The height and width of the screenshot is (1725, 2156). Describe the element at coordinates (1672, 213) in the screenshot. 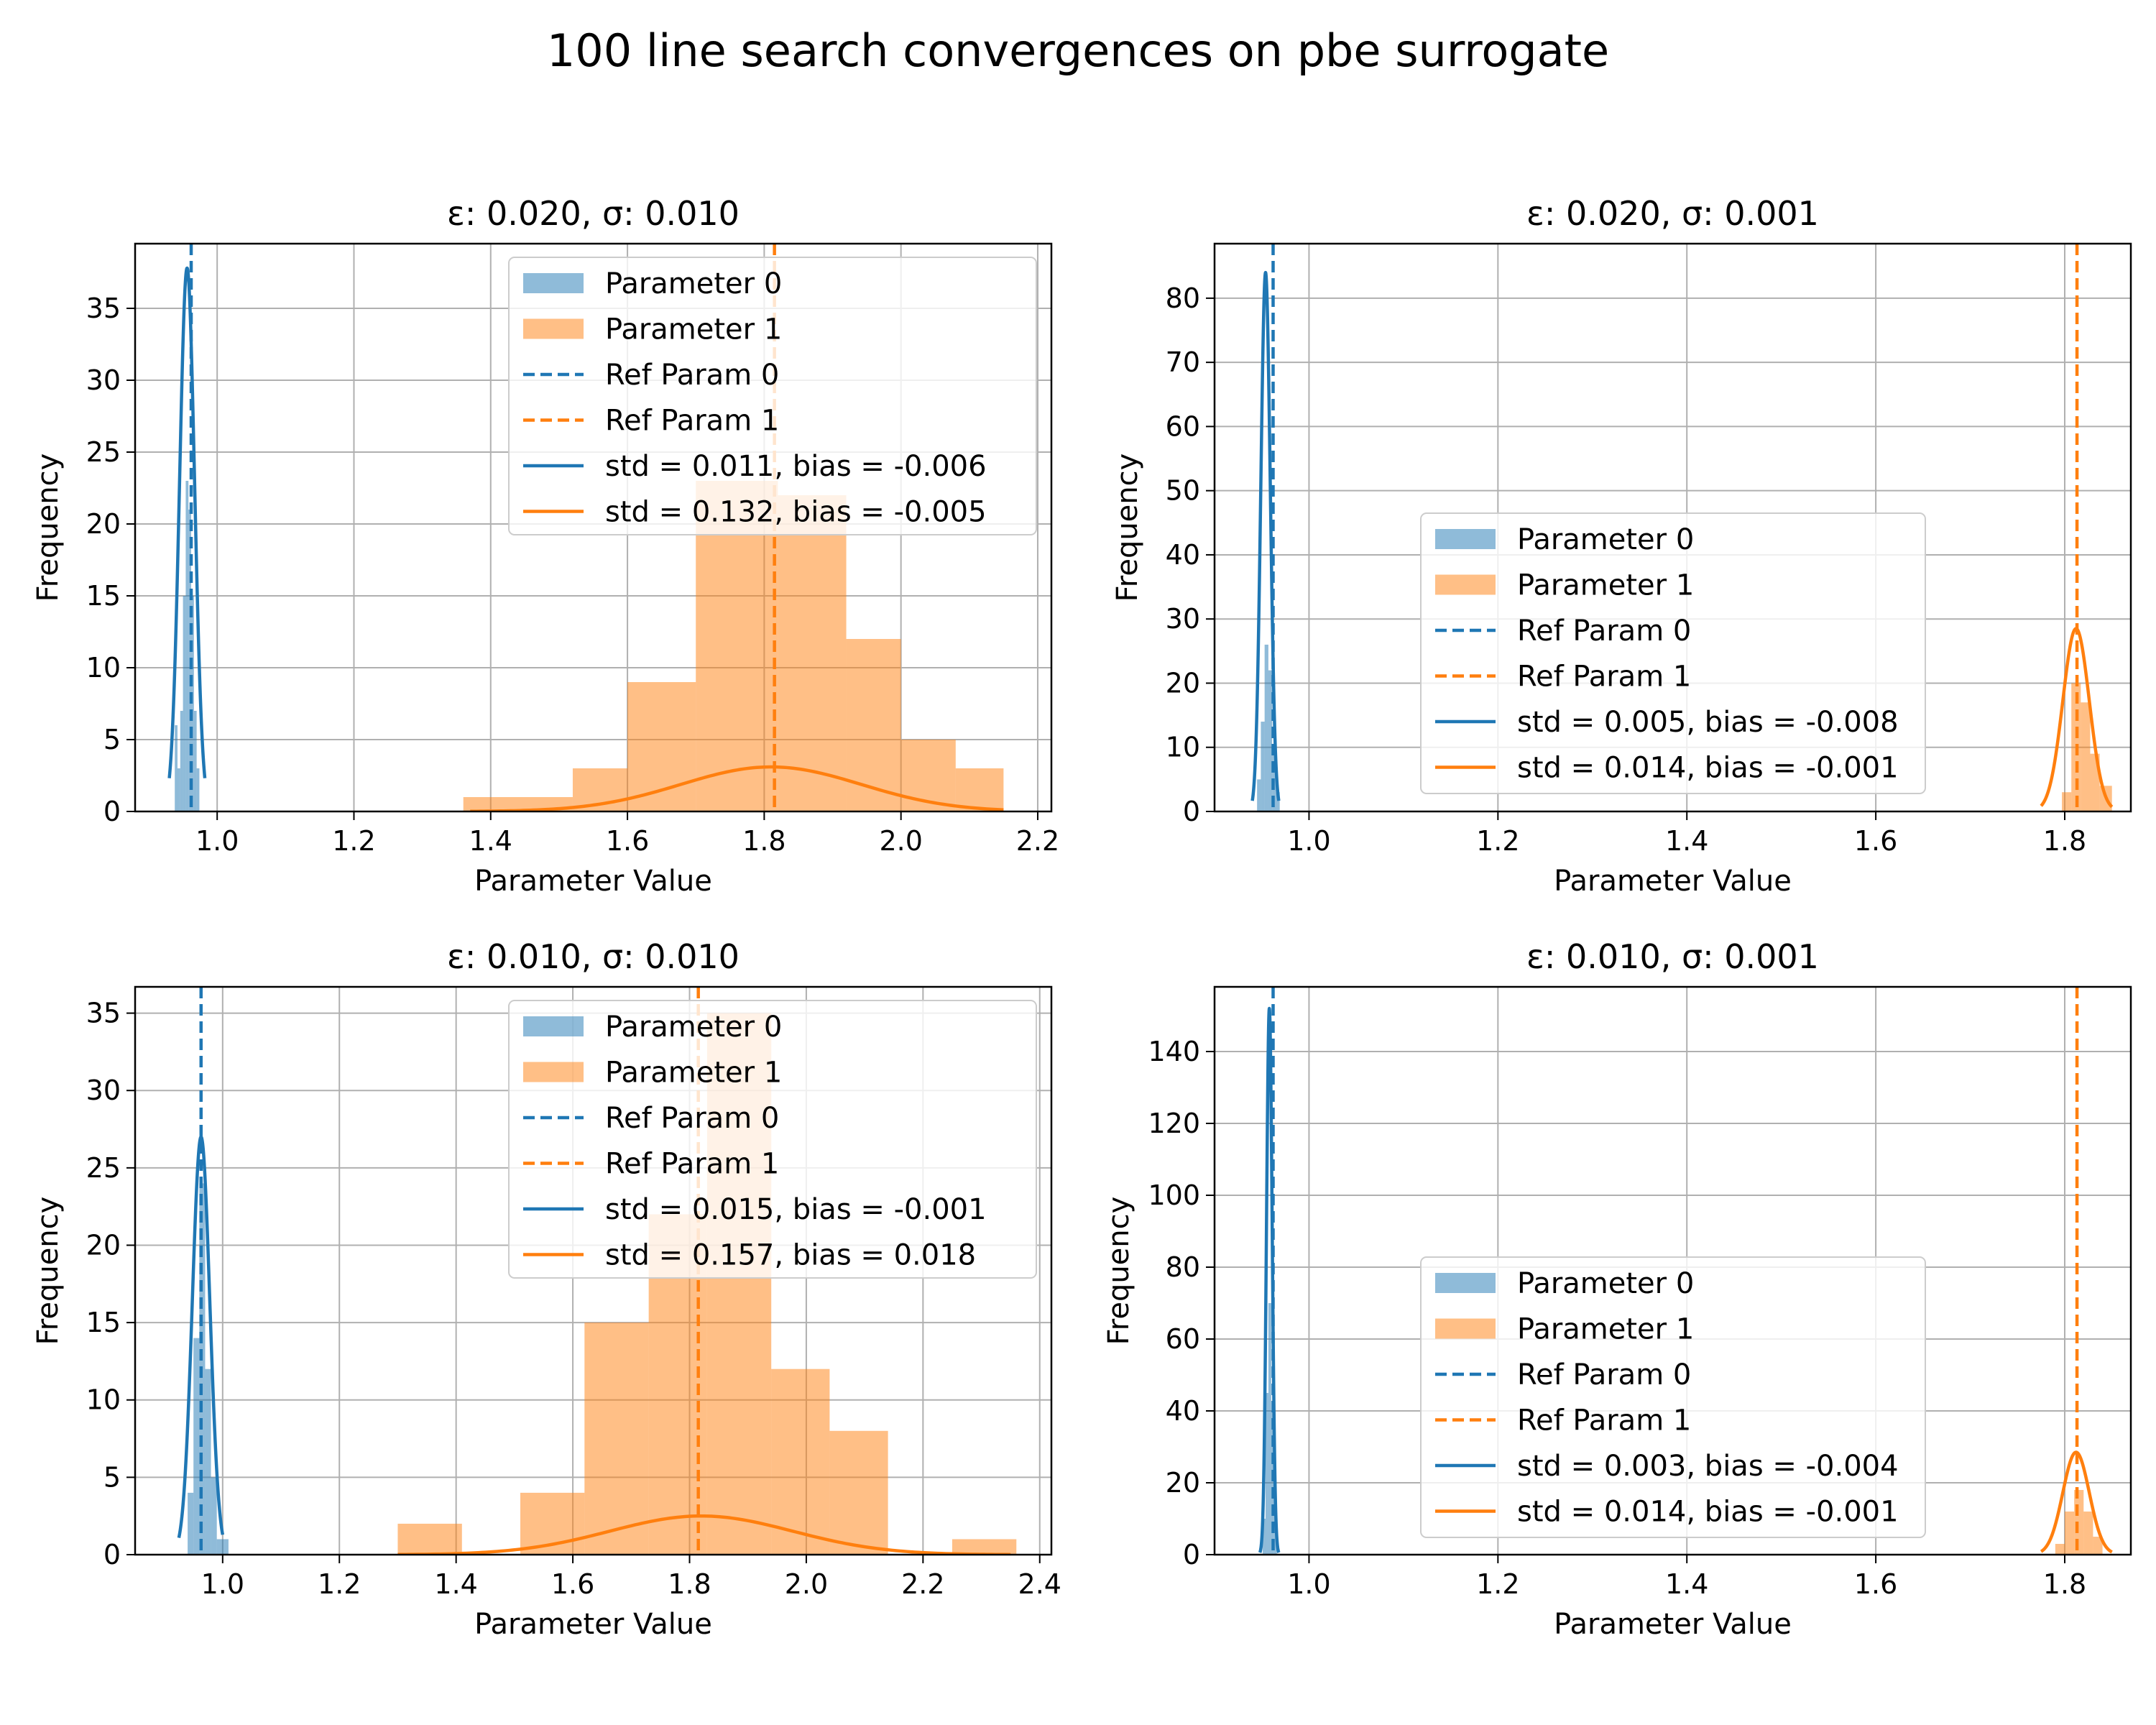

I see `panel-title: ε: 0.020, σ: 0.001` at that location.